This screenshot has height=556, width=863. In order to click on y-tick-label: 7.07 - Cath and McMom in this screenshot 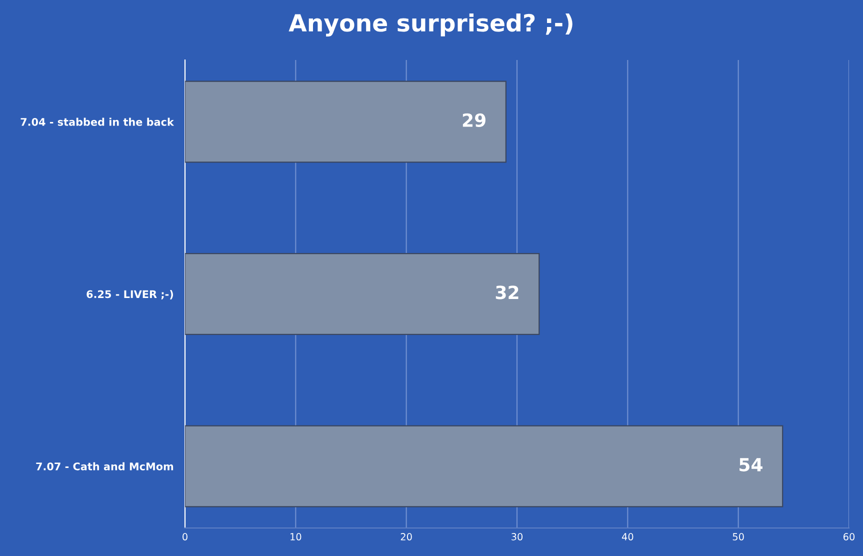, I will do `click(105, 466)`.